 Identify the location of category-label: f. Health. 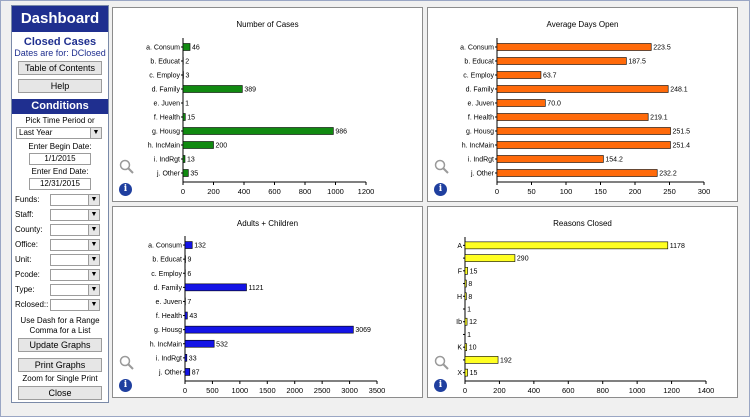
(167, 118).